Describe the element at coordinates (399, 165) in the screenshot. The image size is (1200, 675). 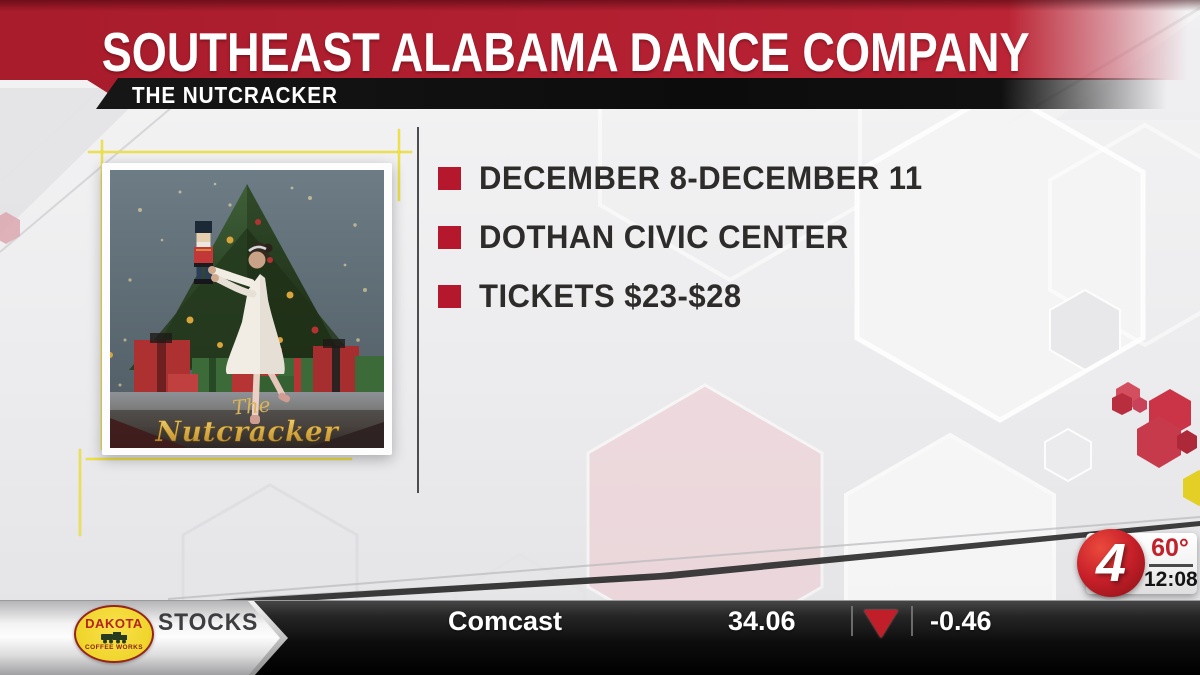
I see `frame-mark-right` at that location.